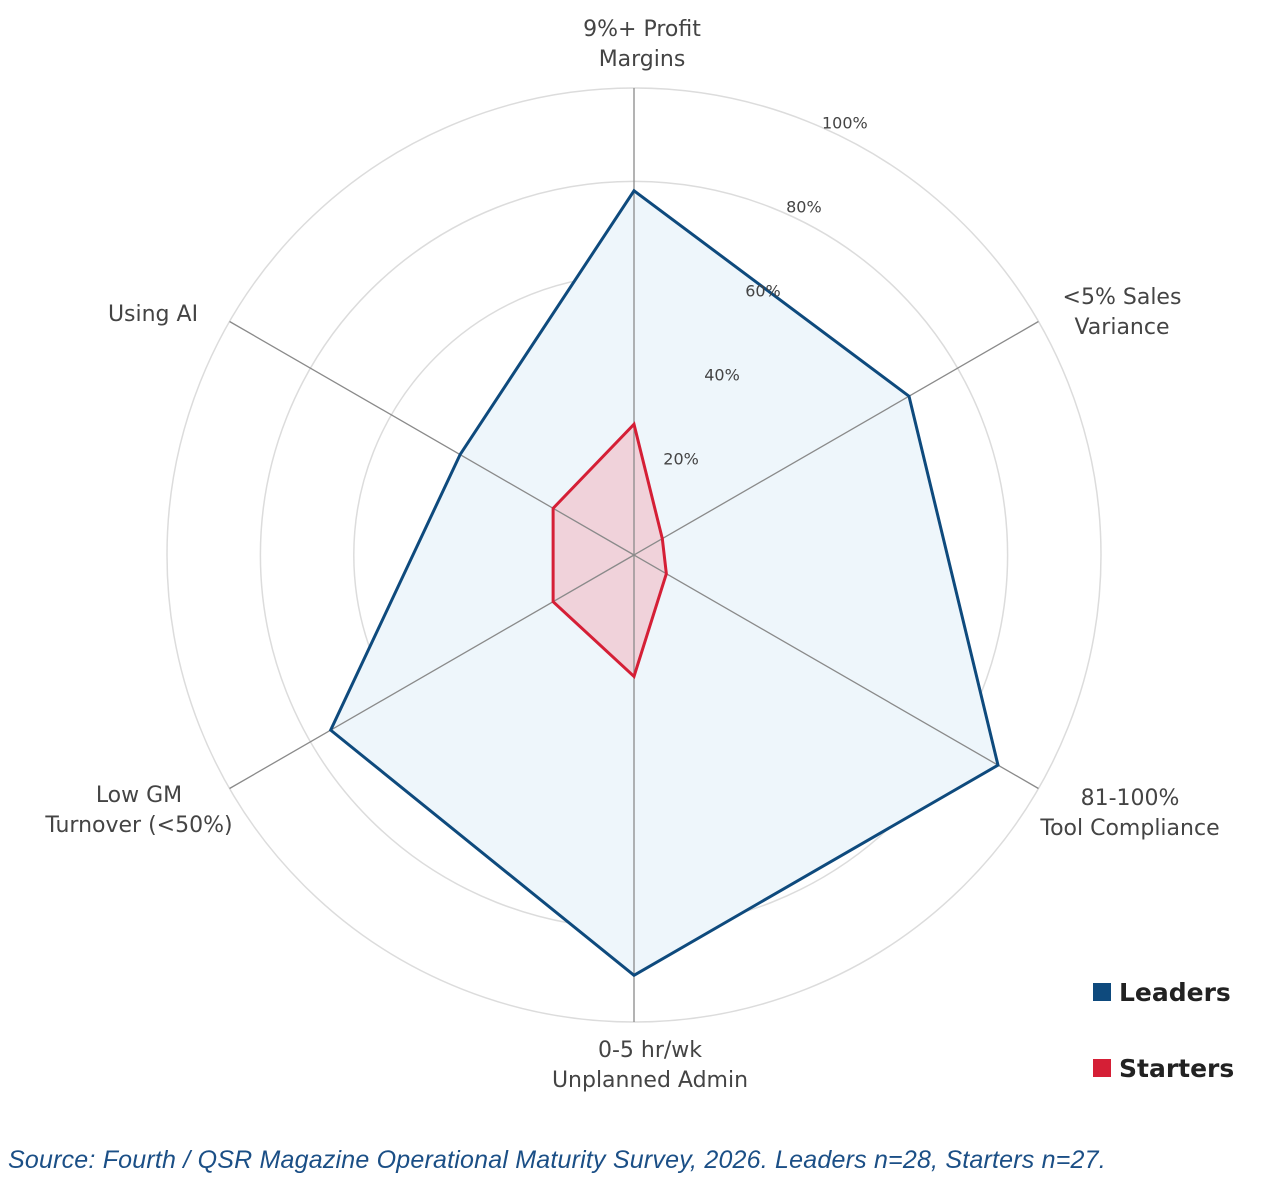 The image size is (1266, 1186). I want to click on axis-label: 81-100%, so click(1130, 798).